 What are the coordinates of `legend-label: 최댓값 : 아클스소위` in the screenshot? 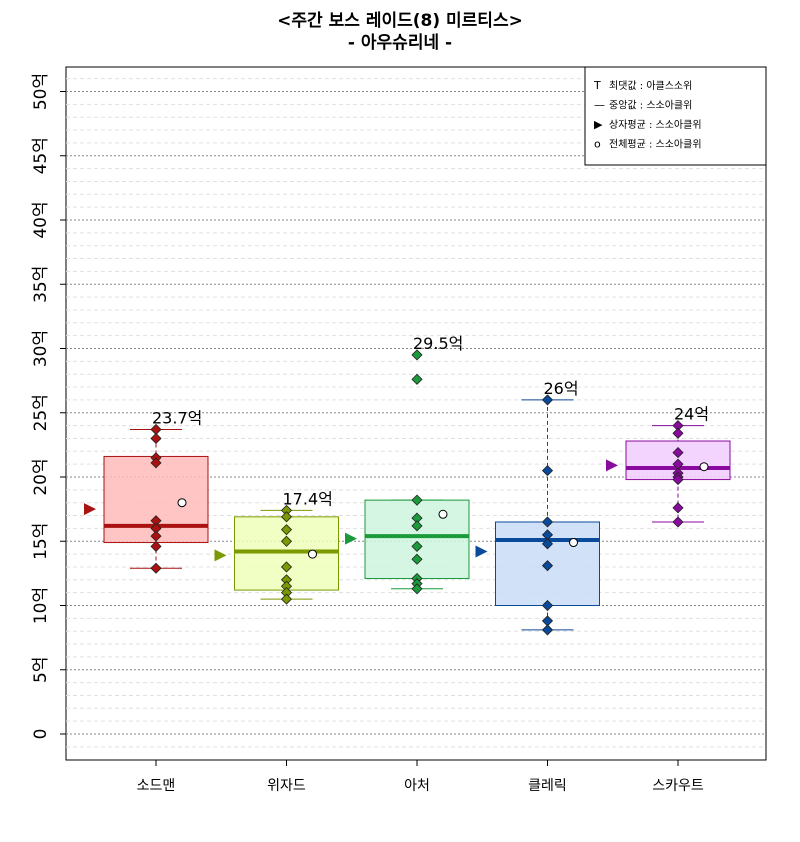 It's located at (650, 85).